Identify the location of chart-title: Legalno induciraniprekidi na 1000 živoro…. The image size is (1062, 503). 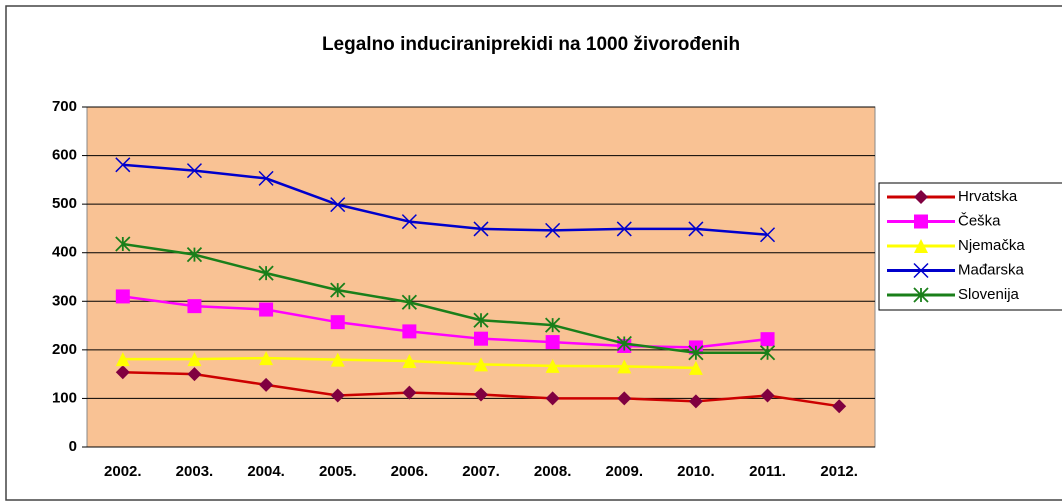
(531, 44).